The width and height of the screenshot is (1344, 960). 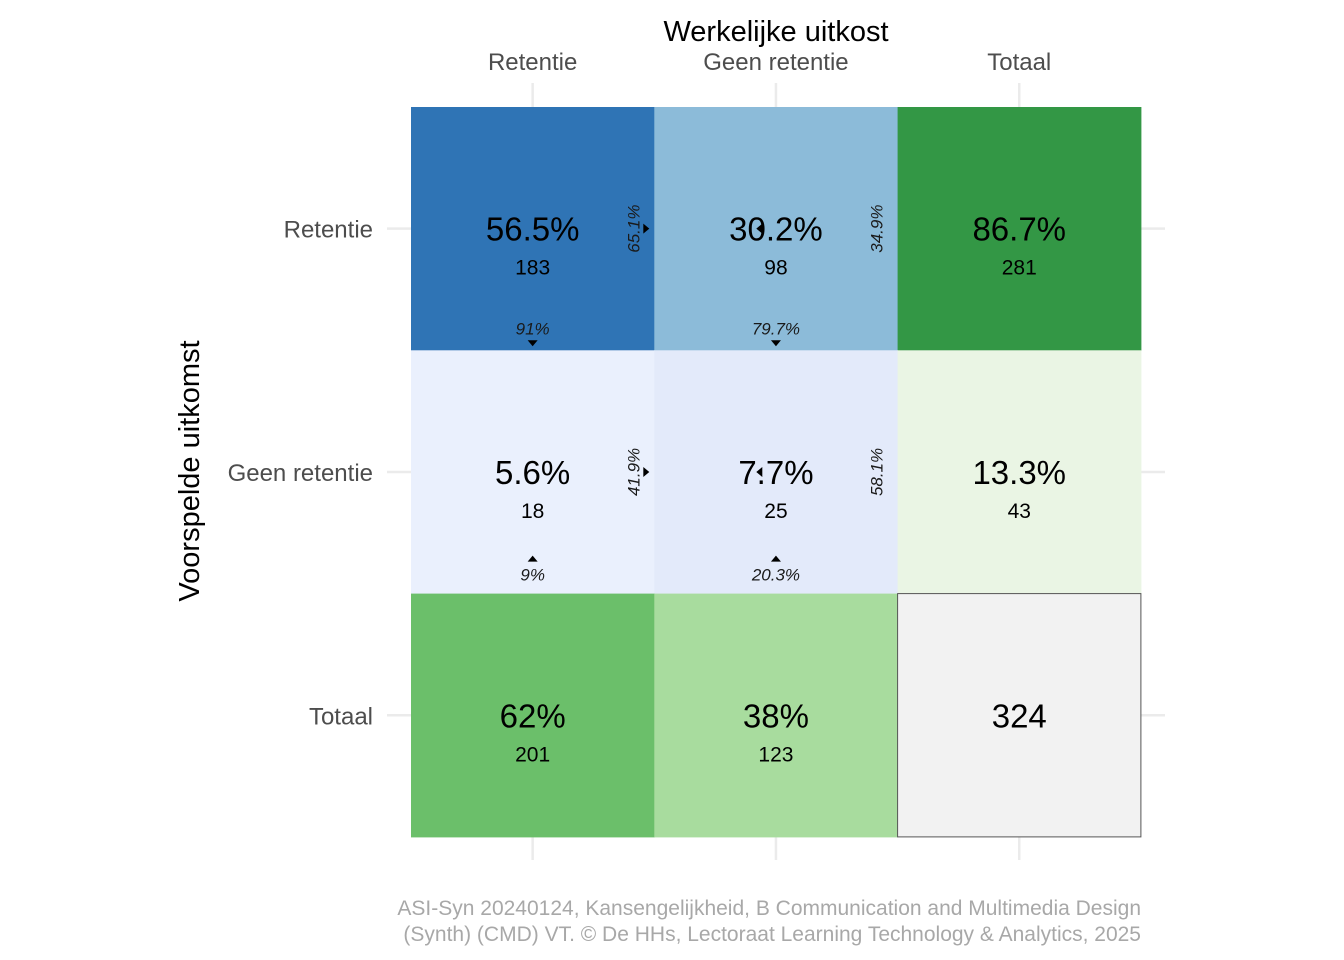 What do you see at coordinates (532, 62) in the screenshot?
I see `x-tick-label-retentie: Retentie` at bounding box center [532, 62].